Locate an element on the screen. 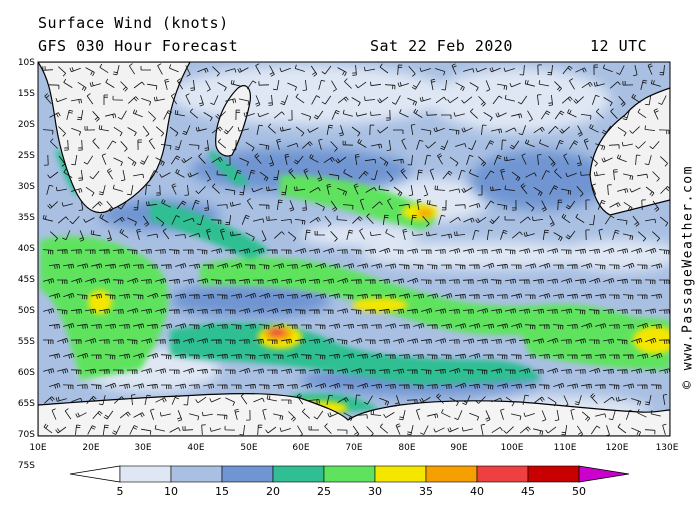 This screenshot has height=525, width=700. lat-label: 20S is located at coordinates (26, 125).